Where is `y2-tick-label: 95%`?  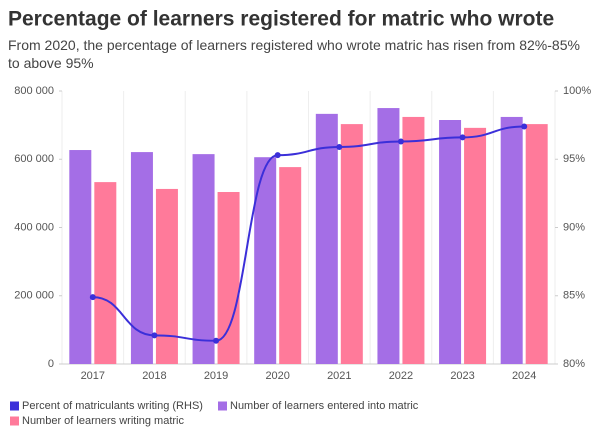 y2-tick-label: 95% is located at coordinates (574, 159).